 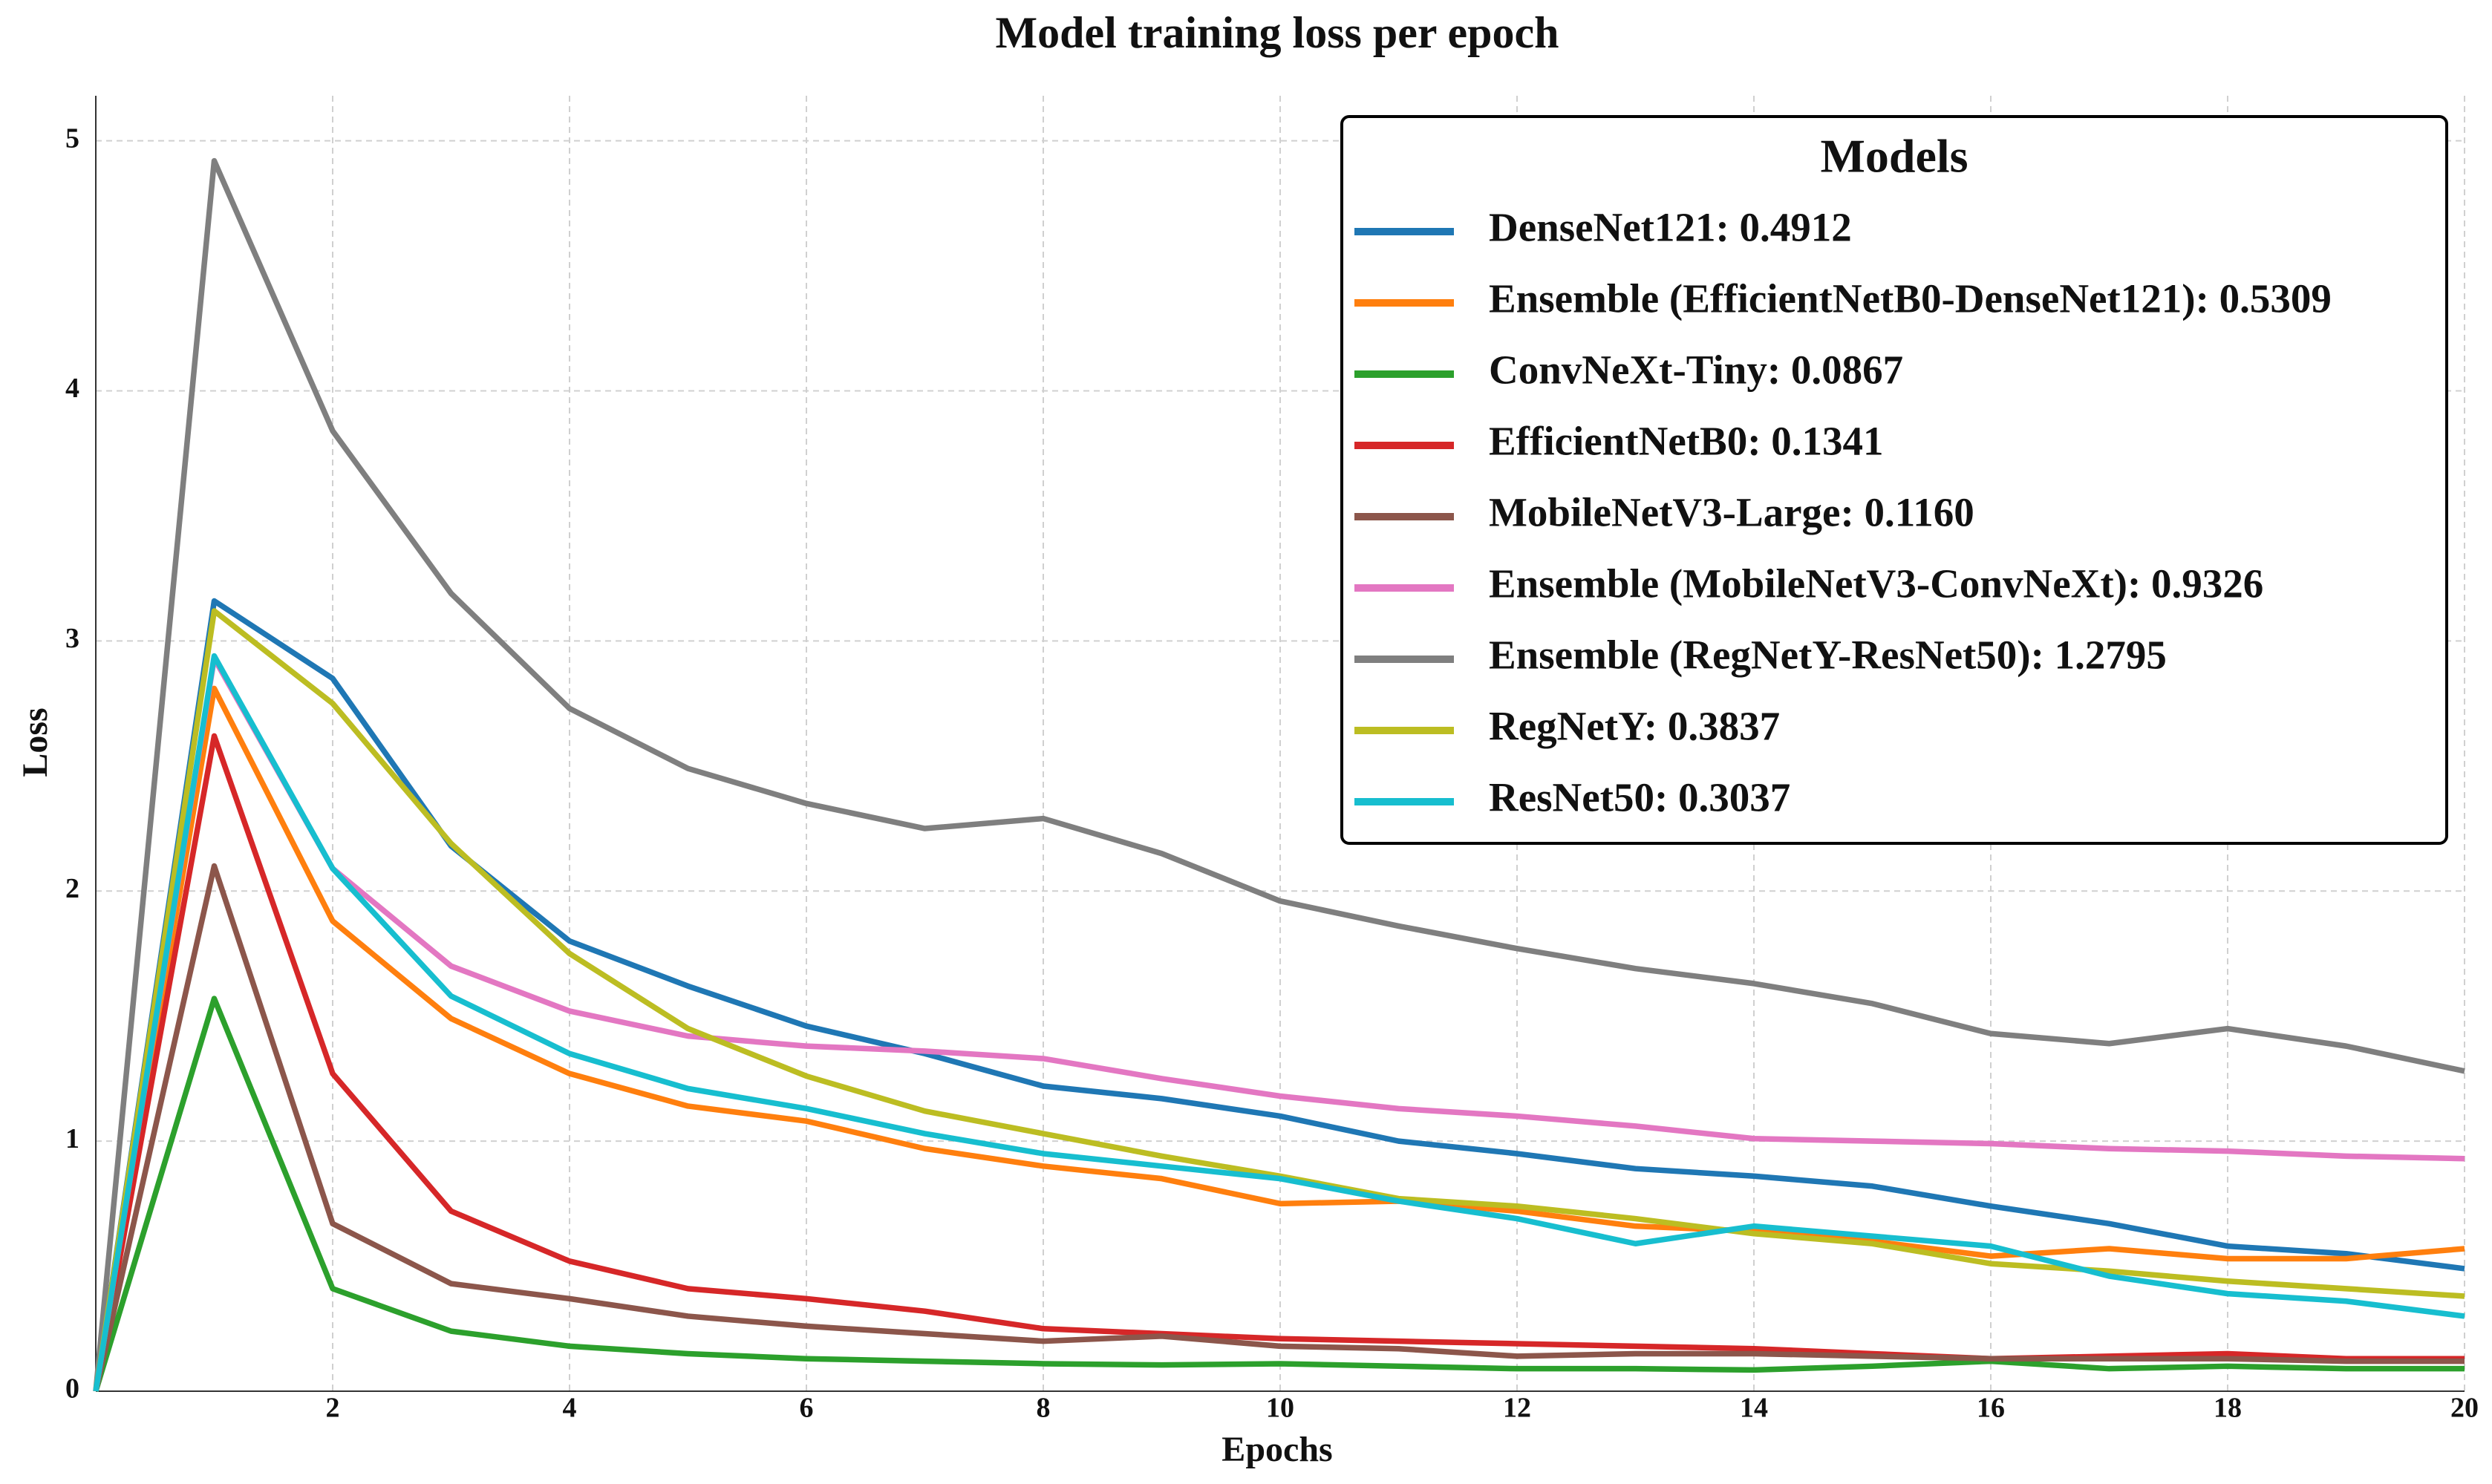 I want to click on x-tick-label: 2, so click(x=333, y=1408).